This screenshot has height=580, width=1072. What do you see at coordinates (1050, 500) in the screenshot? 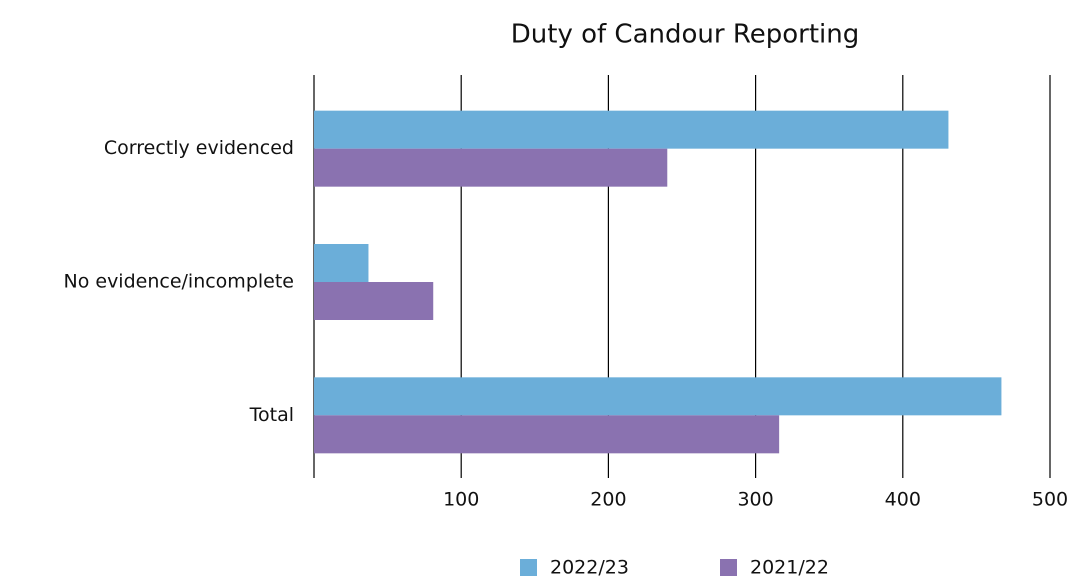
I see `x-tick-label: 500` at bounding box center [1050, 500].